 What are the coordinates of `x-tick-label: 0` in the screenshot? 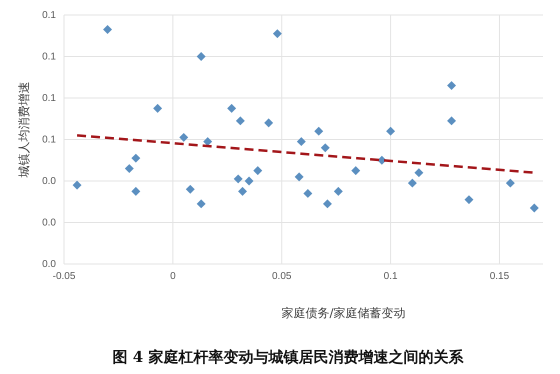 It's located at (173, 276).